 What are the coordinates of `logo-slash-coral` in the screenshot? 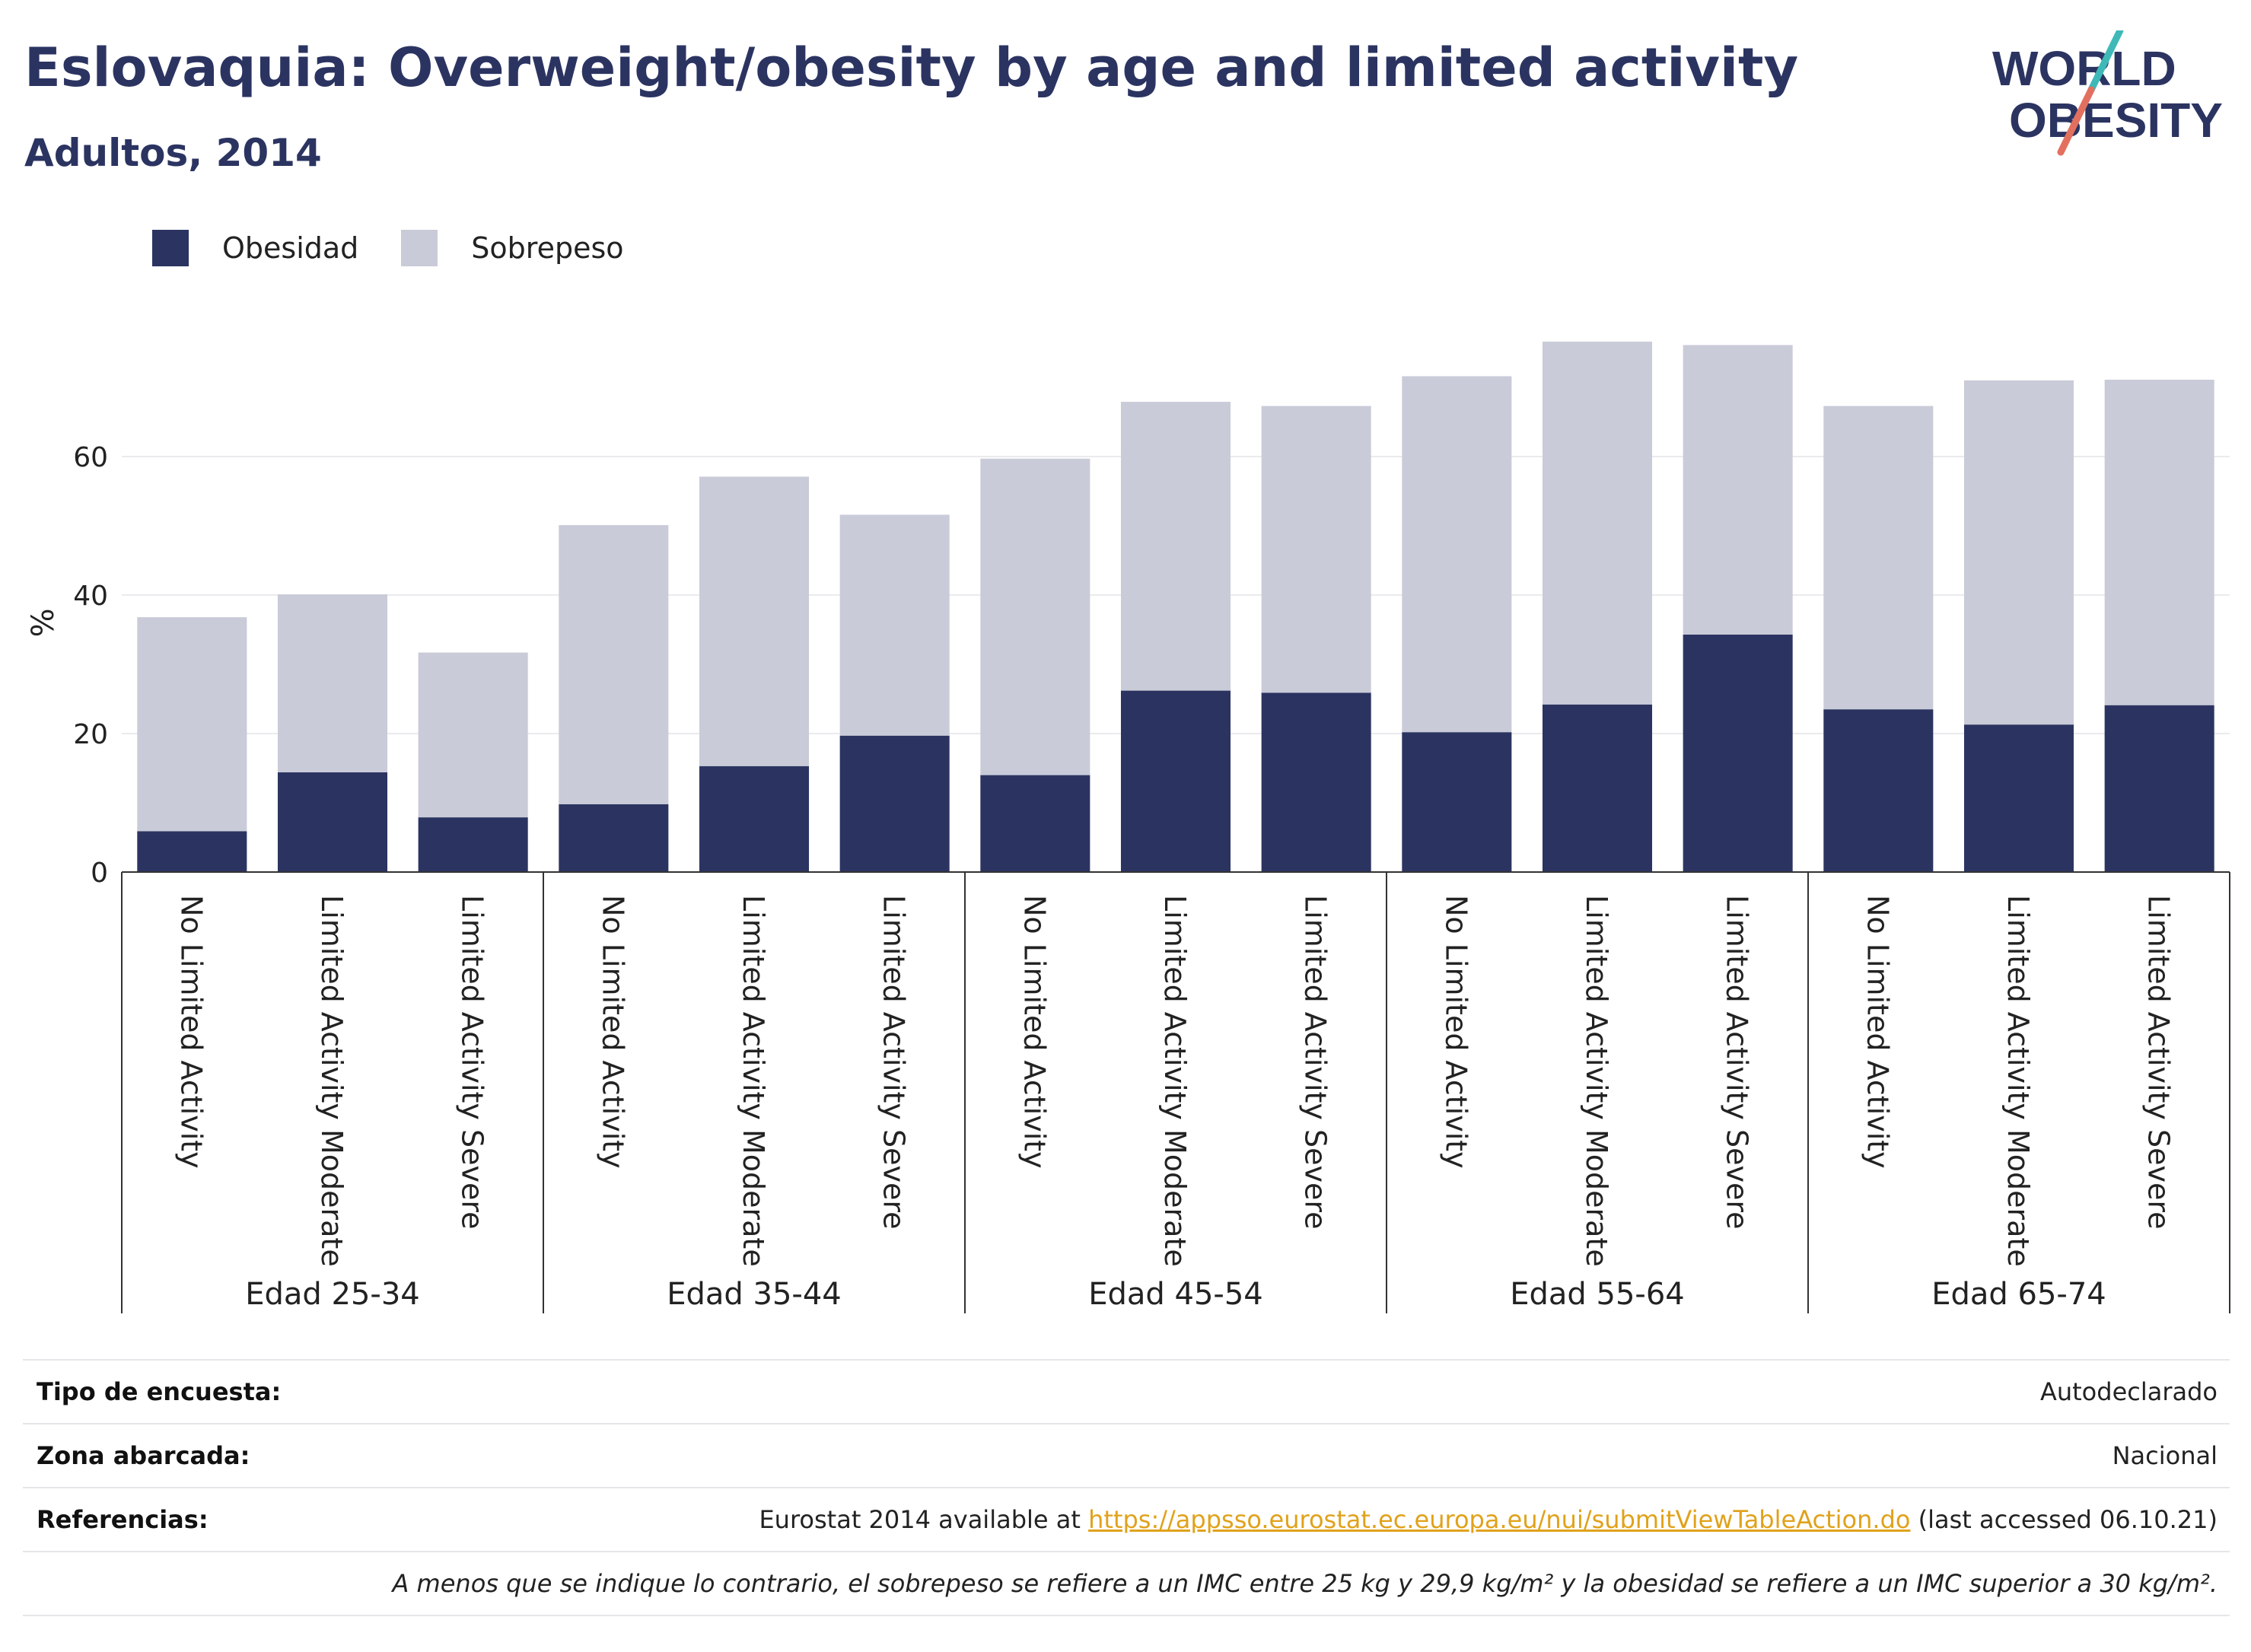 It's located at (2076, 121).